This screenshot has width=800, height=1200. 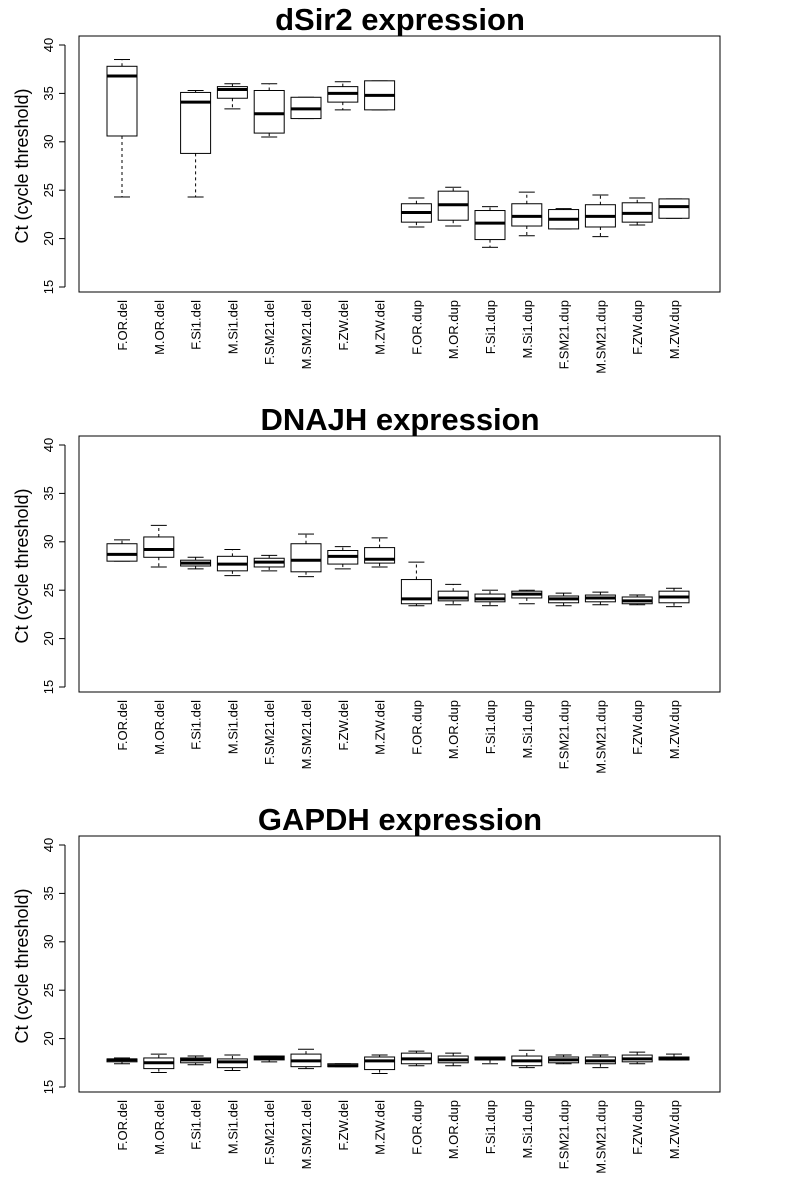 What do you see at coordinates (399, 419) in the screenshot?
I see `chart-title: DNAJH expression` at bounding box center [399, 419].